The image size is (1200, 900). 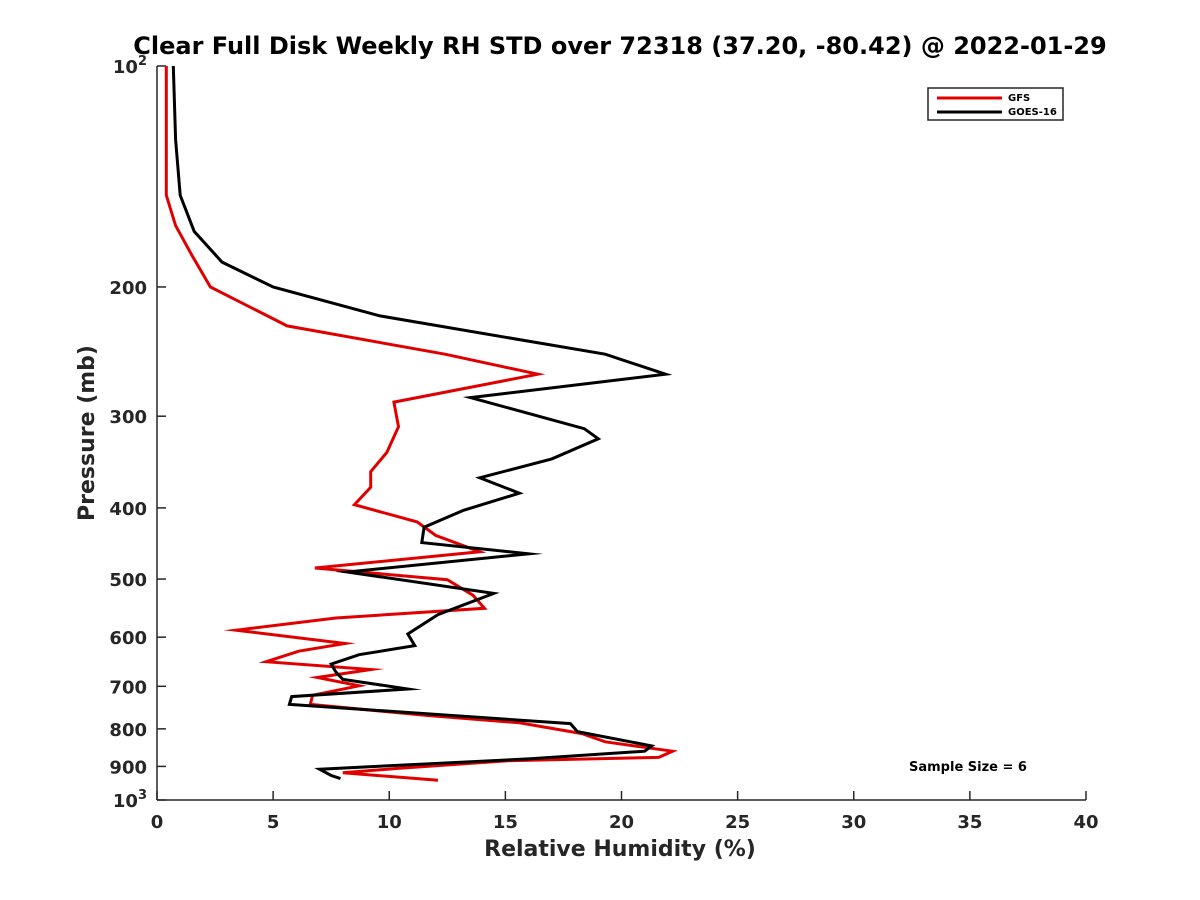 I want to click on y-axis-label: Pressure (mb), so click(x=87, y=433).